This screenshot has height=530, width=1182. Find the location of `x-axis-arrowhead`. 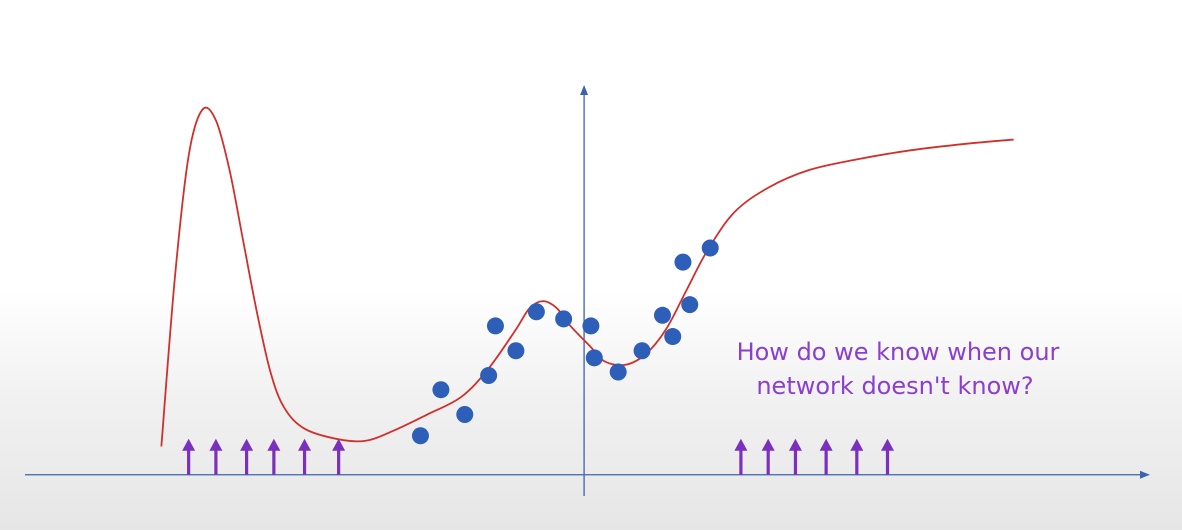

x-axis-arrowhead is located at coordinates (1145, 474).